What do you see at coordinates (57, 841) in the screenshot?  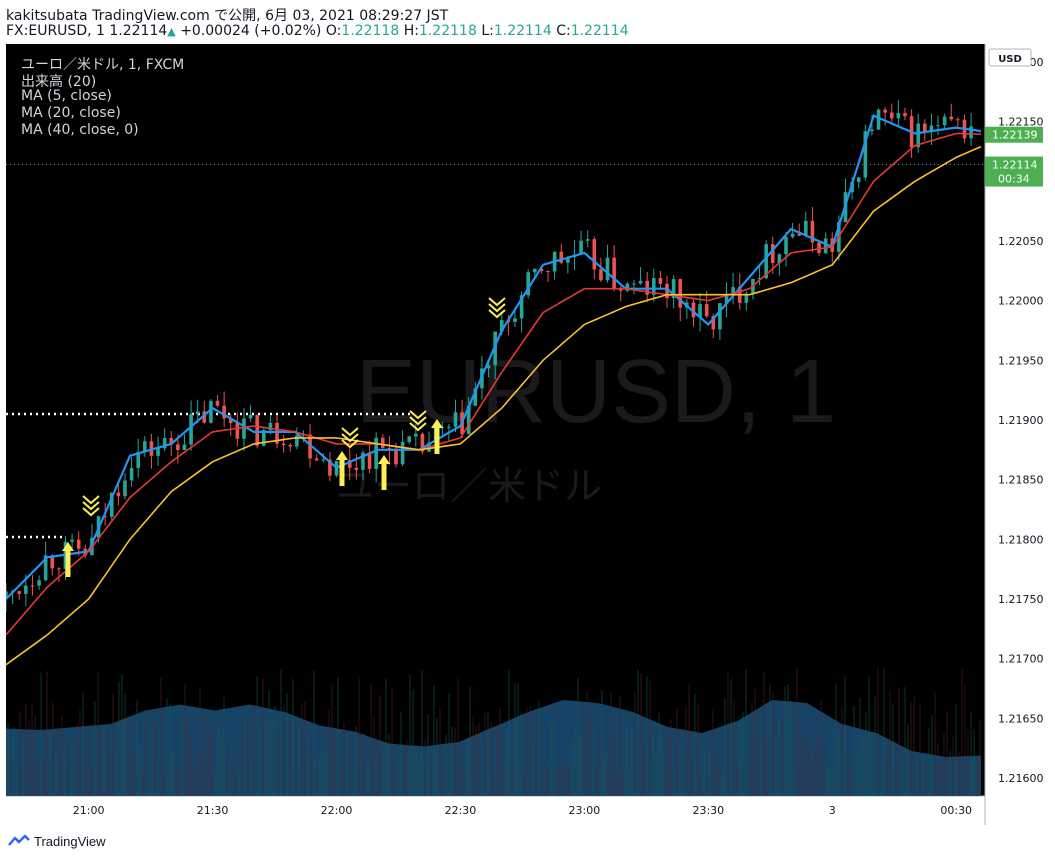 I see `footer-brand: TradingView` at bounding box center [57, 841].